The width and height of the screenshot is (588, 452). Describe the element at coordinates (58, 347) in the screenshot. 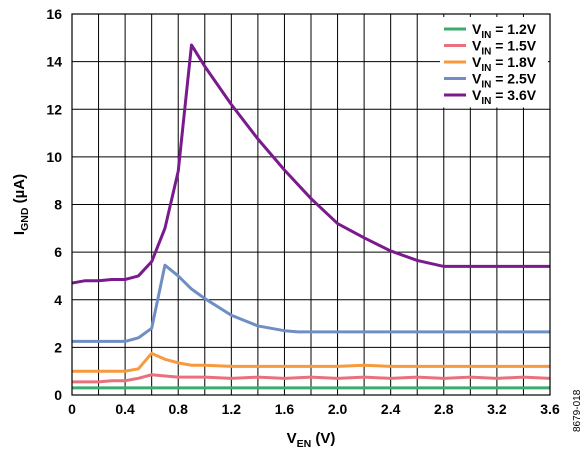

I see `y-tick-label: 2` at that location.